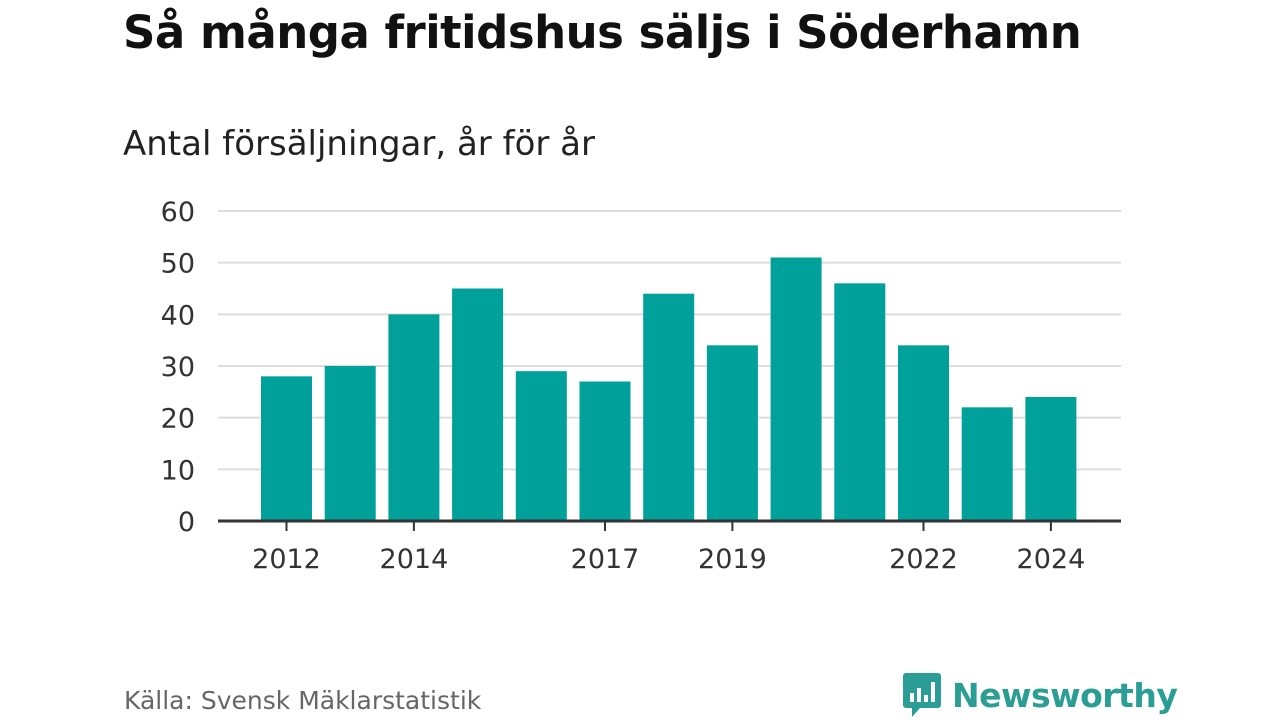 This screenshot has width=1280, height=720. I want to click on bar-2022, so click(923, 433).